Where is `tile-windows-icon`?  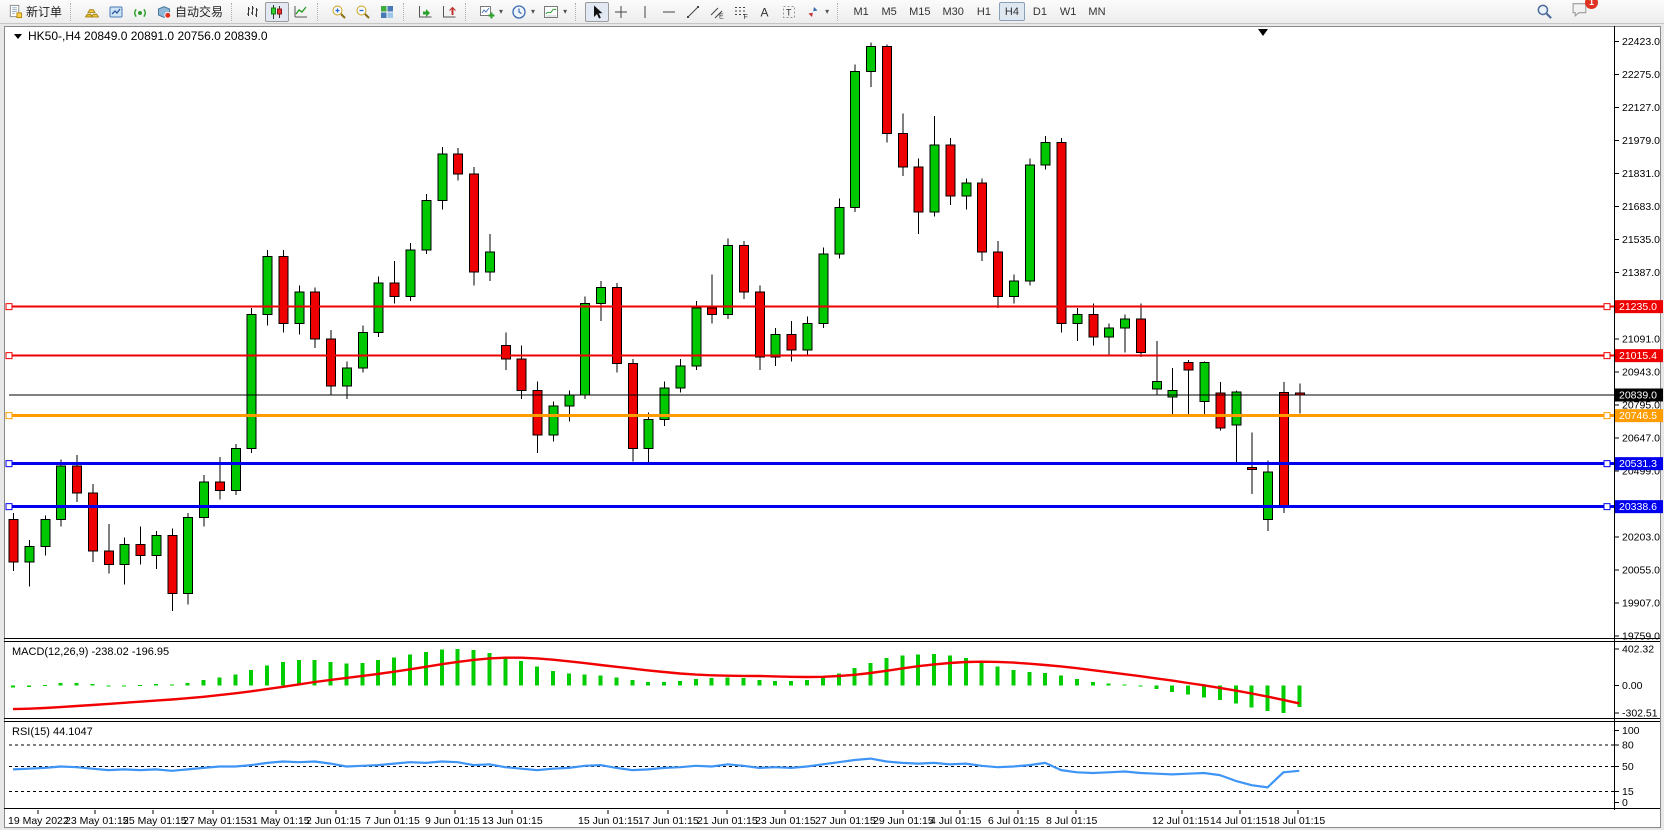 tile-windows-icon is located at coordinates (387, 12).